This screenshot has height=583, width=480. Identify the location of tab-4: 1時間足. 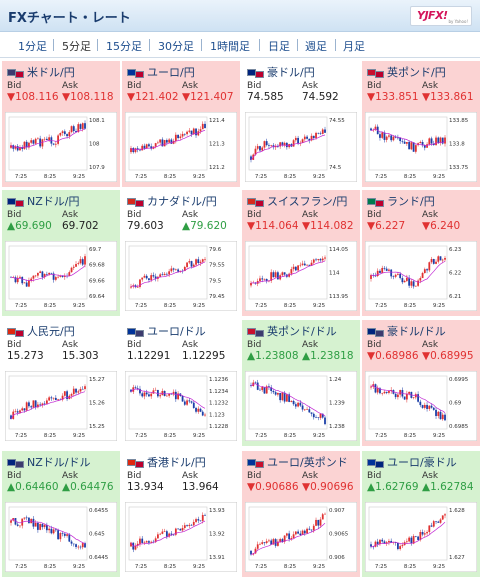
(230, 46).